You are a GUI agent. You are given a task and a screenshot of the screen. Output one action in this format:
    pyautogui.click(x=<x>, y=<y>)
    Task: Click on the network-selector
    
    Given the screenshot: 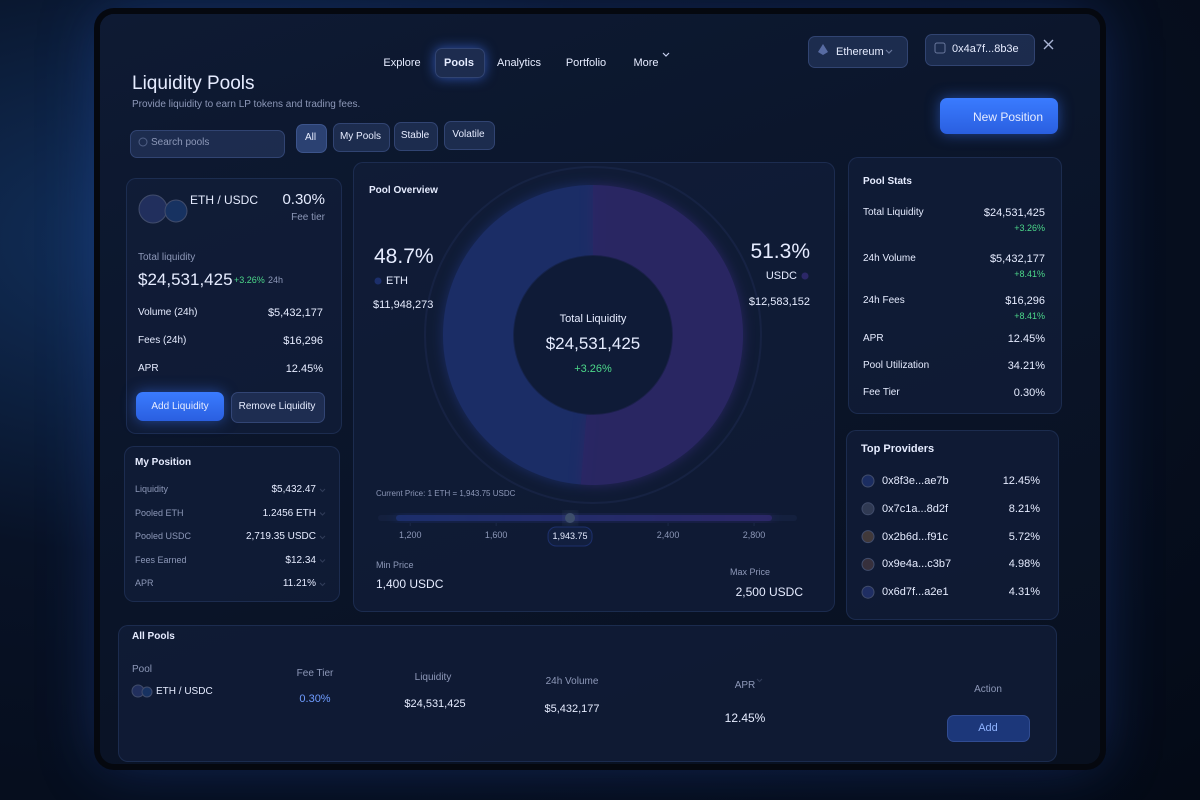 What is the action you would take?
    pyautogui.click(x=858, y=52)
    